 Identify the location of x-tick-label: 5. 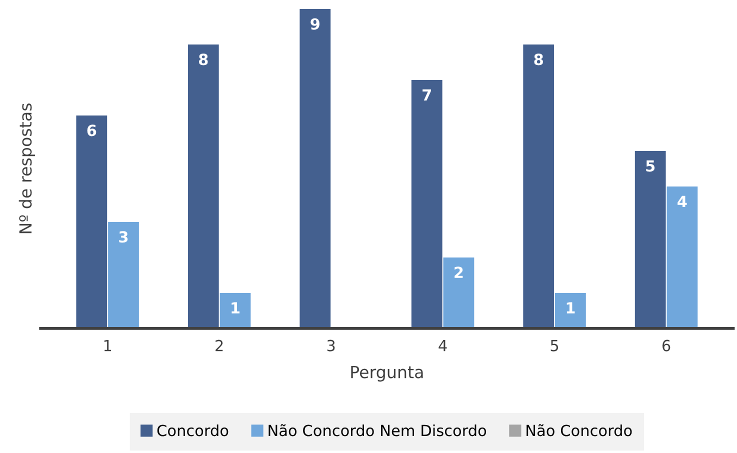
(554, 346).